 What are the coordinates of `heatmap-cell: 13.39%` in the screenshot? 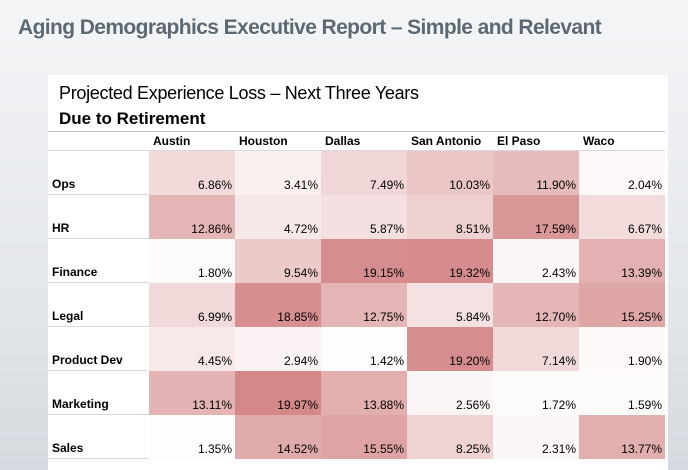 It's located at (622, 261).